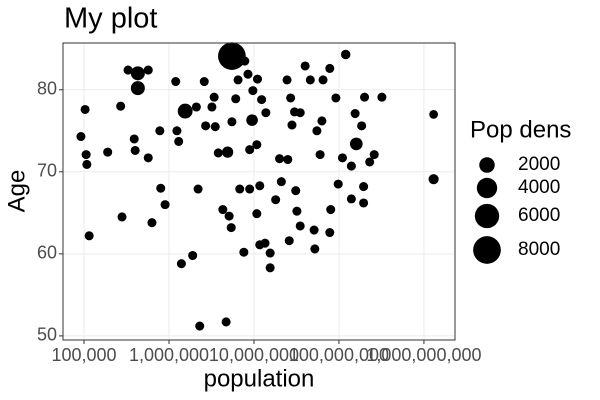  Describe the element at coordinates (423, 355) in the screenshot. I see `x-tick-label: 1,000,000,000` at that location.